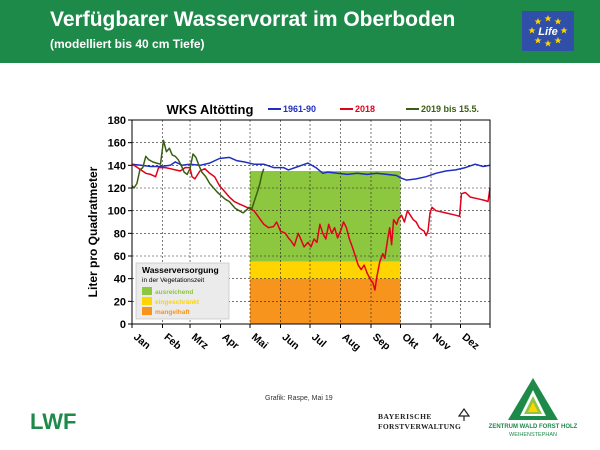  Describe the element at coordinates (253, 19) in the screenshot. I see `page-title: Verfügbarer Wasservorrat im Oberboden` at that location.